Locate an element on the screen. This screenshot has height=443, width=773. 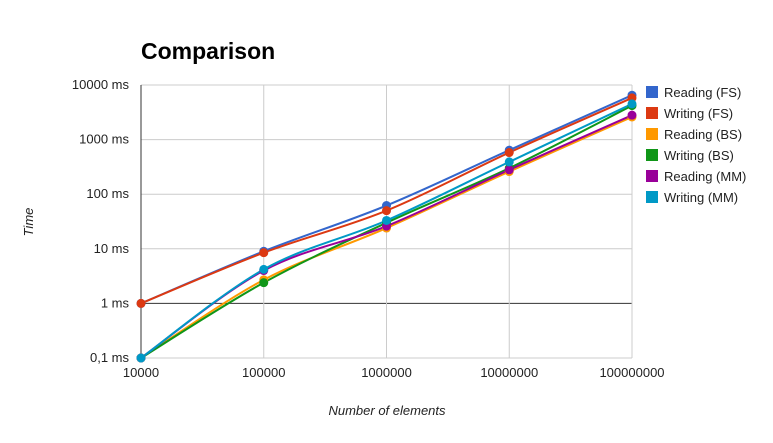
x-tick-label: 100000000 is located at coordinates (631, 372).